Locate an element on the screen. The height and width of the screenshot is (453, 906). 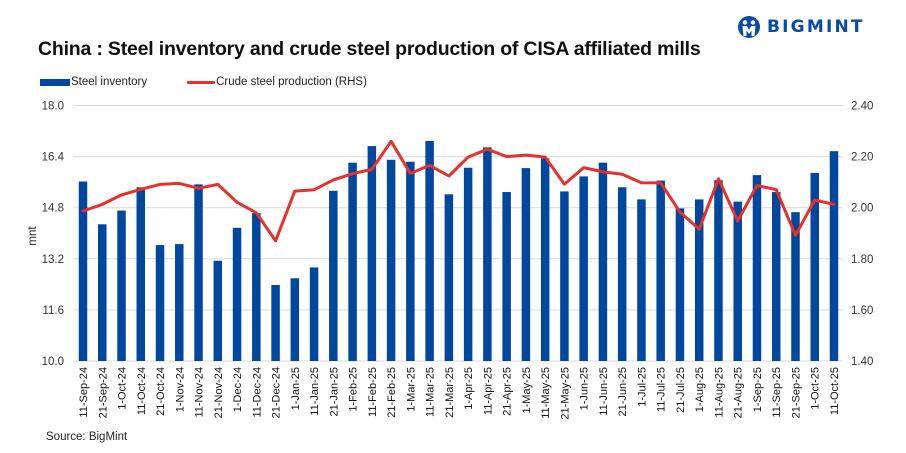
brand-name: BIGMINT is located at coordinates (816, 27).